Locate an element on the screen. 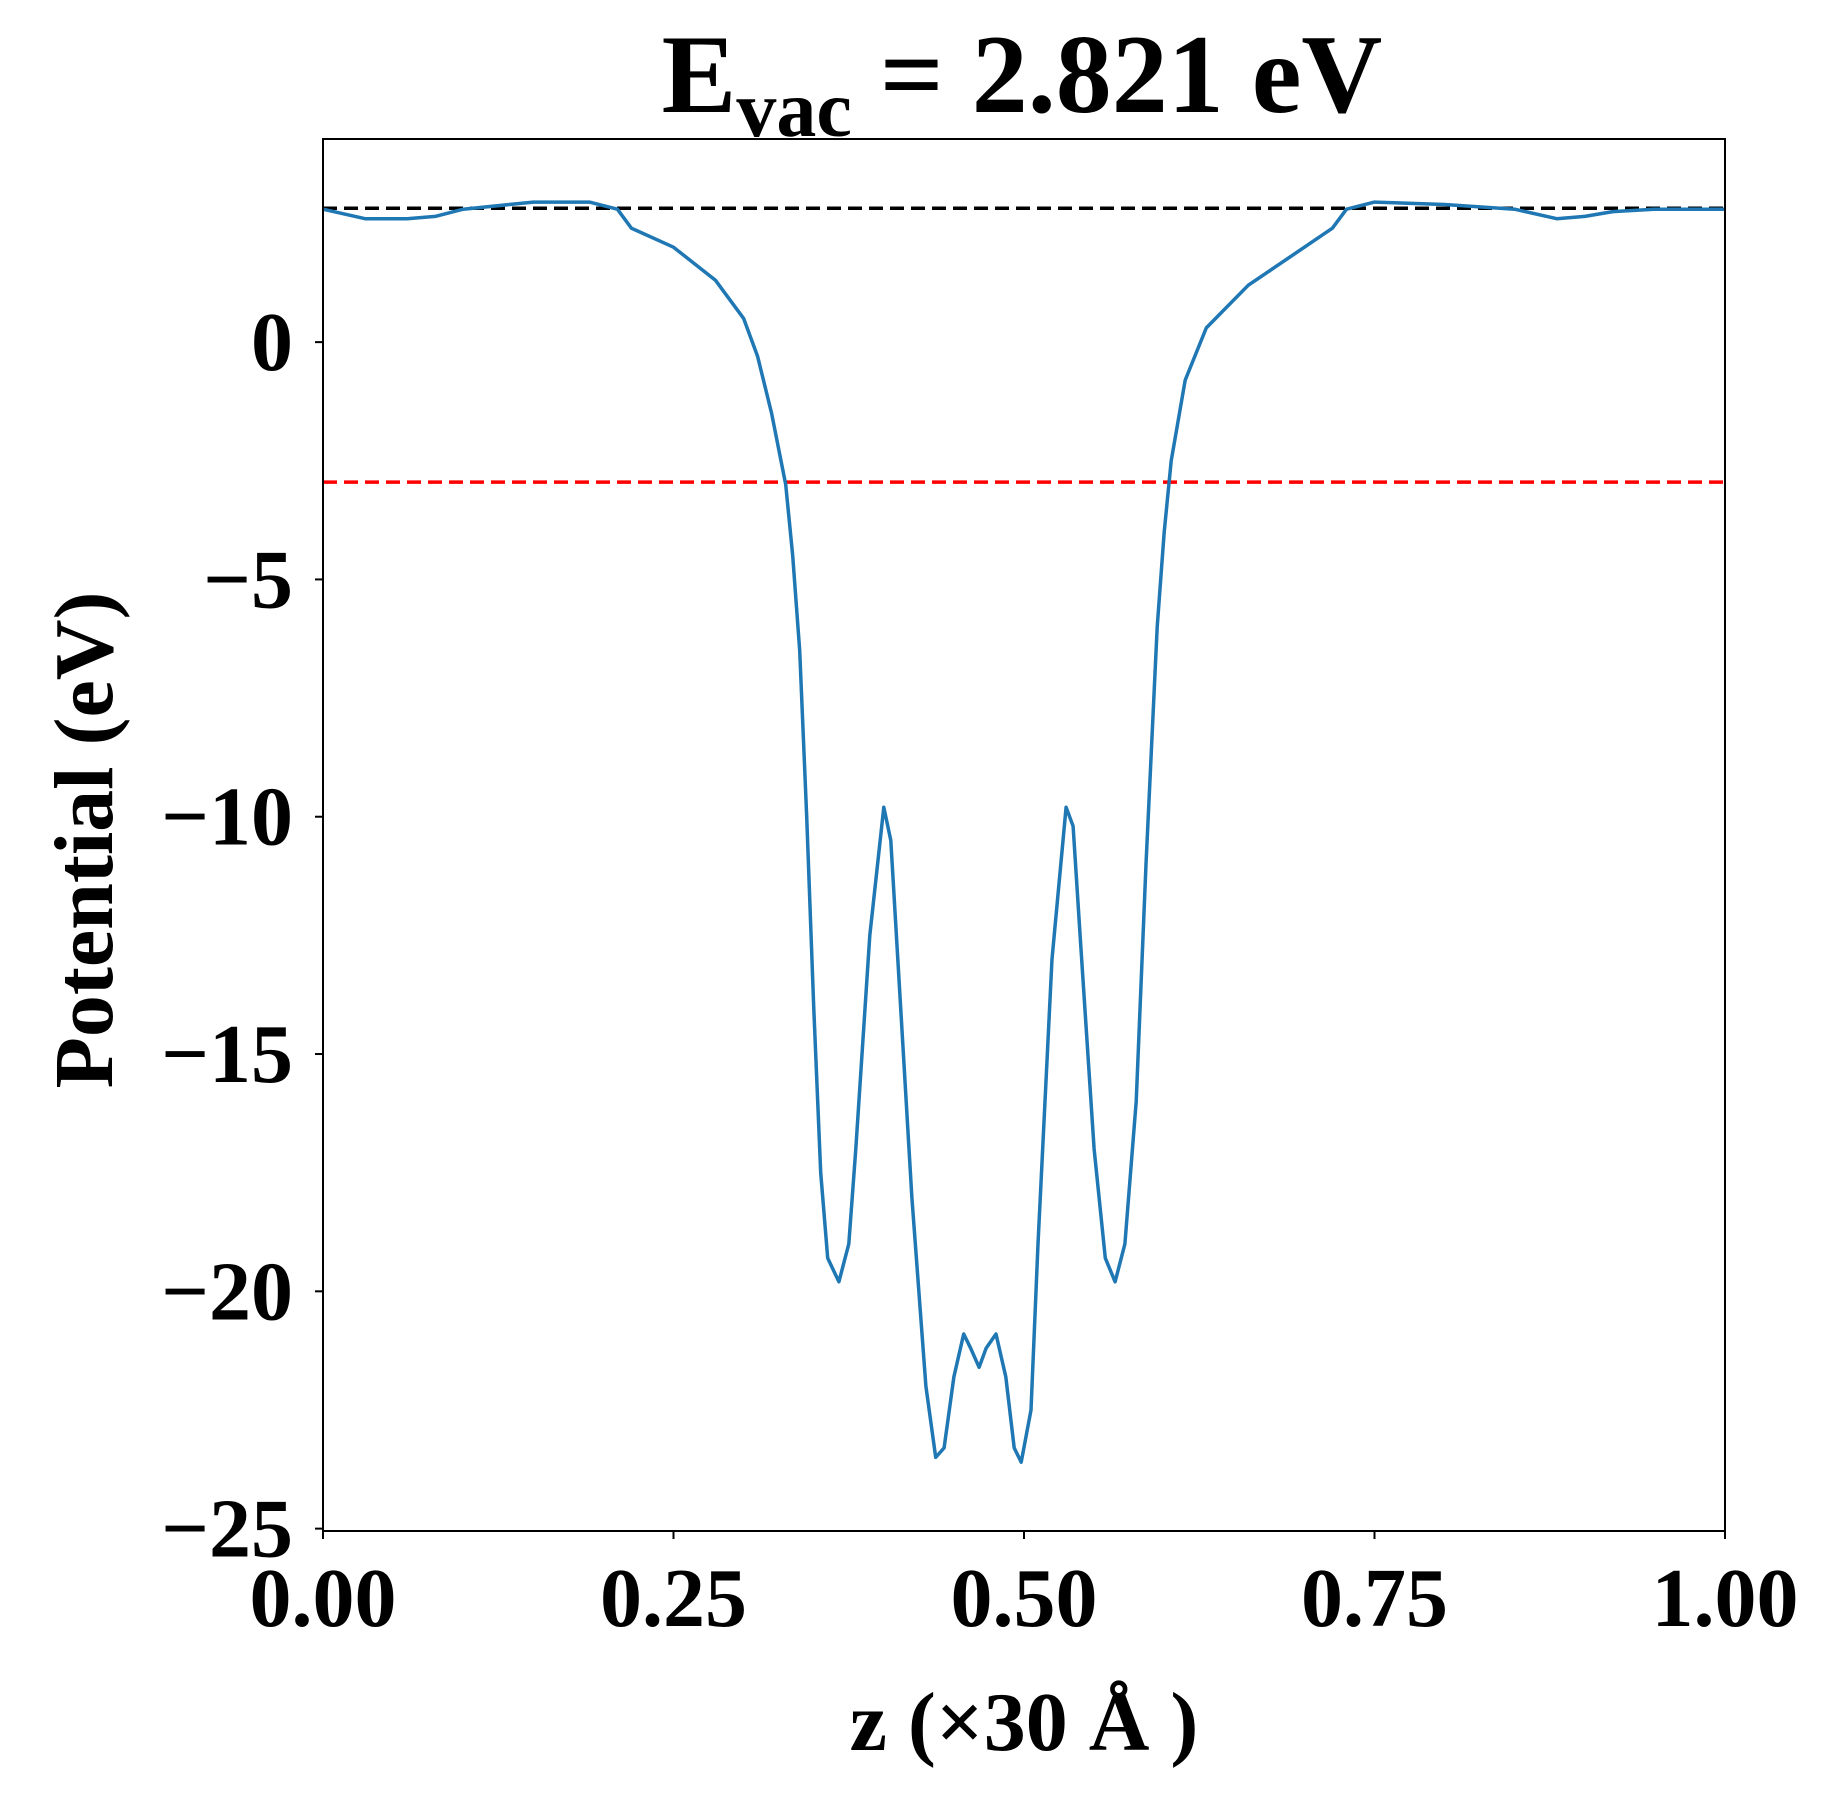 Image resolution: width=1833 pixels, height=1794 pixels. x-tick-label: 0.75 is located at coordinates (1374, 1598).